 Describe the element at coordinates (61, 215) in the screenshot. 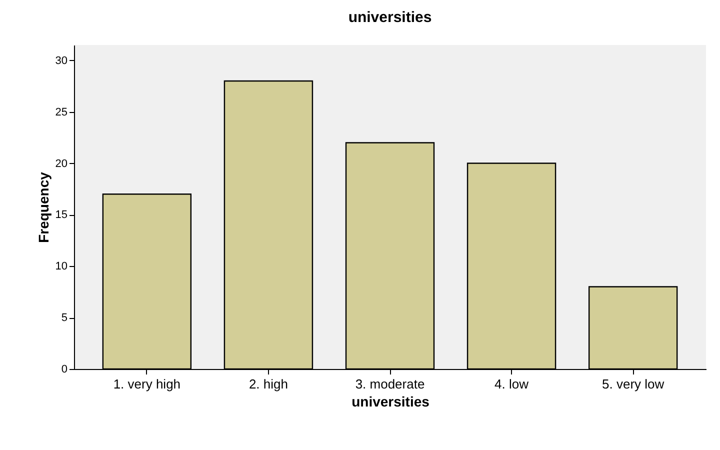

I see `y-tick-label: 15` at that location.